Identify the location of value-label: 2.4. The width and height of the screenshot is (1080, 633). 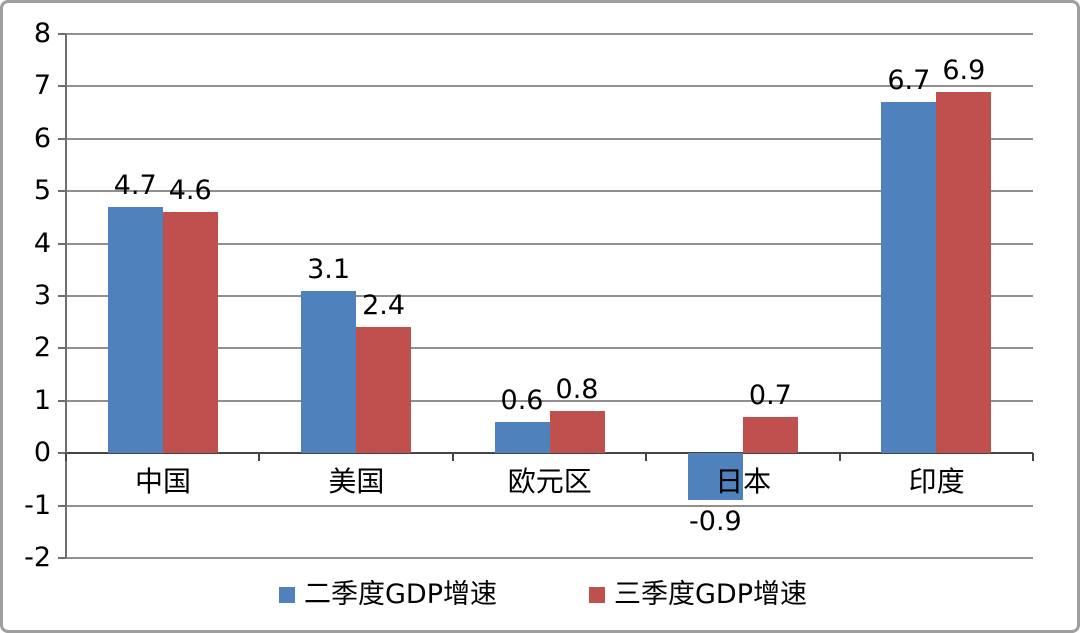
(384, 306).